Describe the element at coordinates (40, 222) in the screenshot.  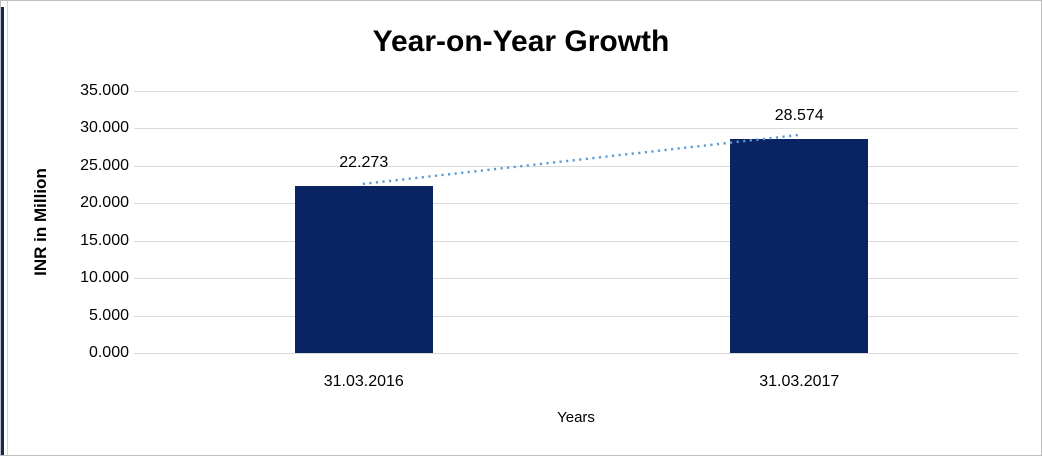
I see `y-axis-title: INR in Million` at that location.